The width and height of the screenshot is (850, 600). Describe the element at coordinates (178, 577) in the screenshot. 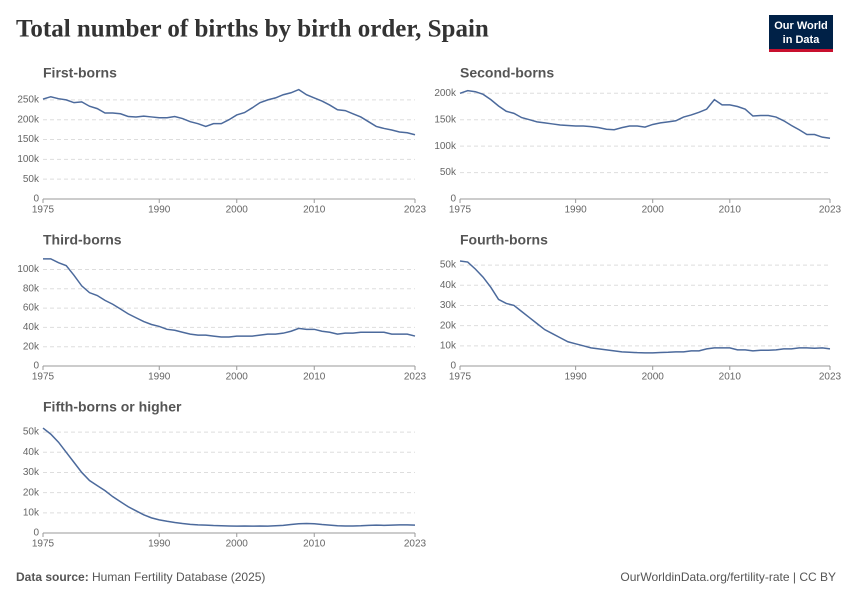

I see `source: Human Fertility Database (2025)` at that location.